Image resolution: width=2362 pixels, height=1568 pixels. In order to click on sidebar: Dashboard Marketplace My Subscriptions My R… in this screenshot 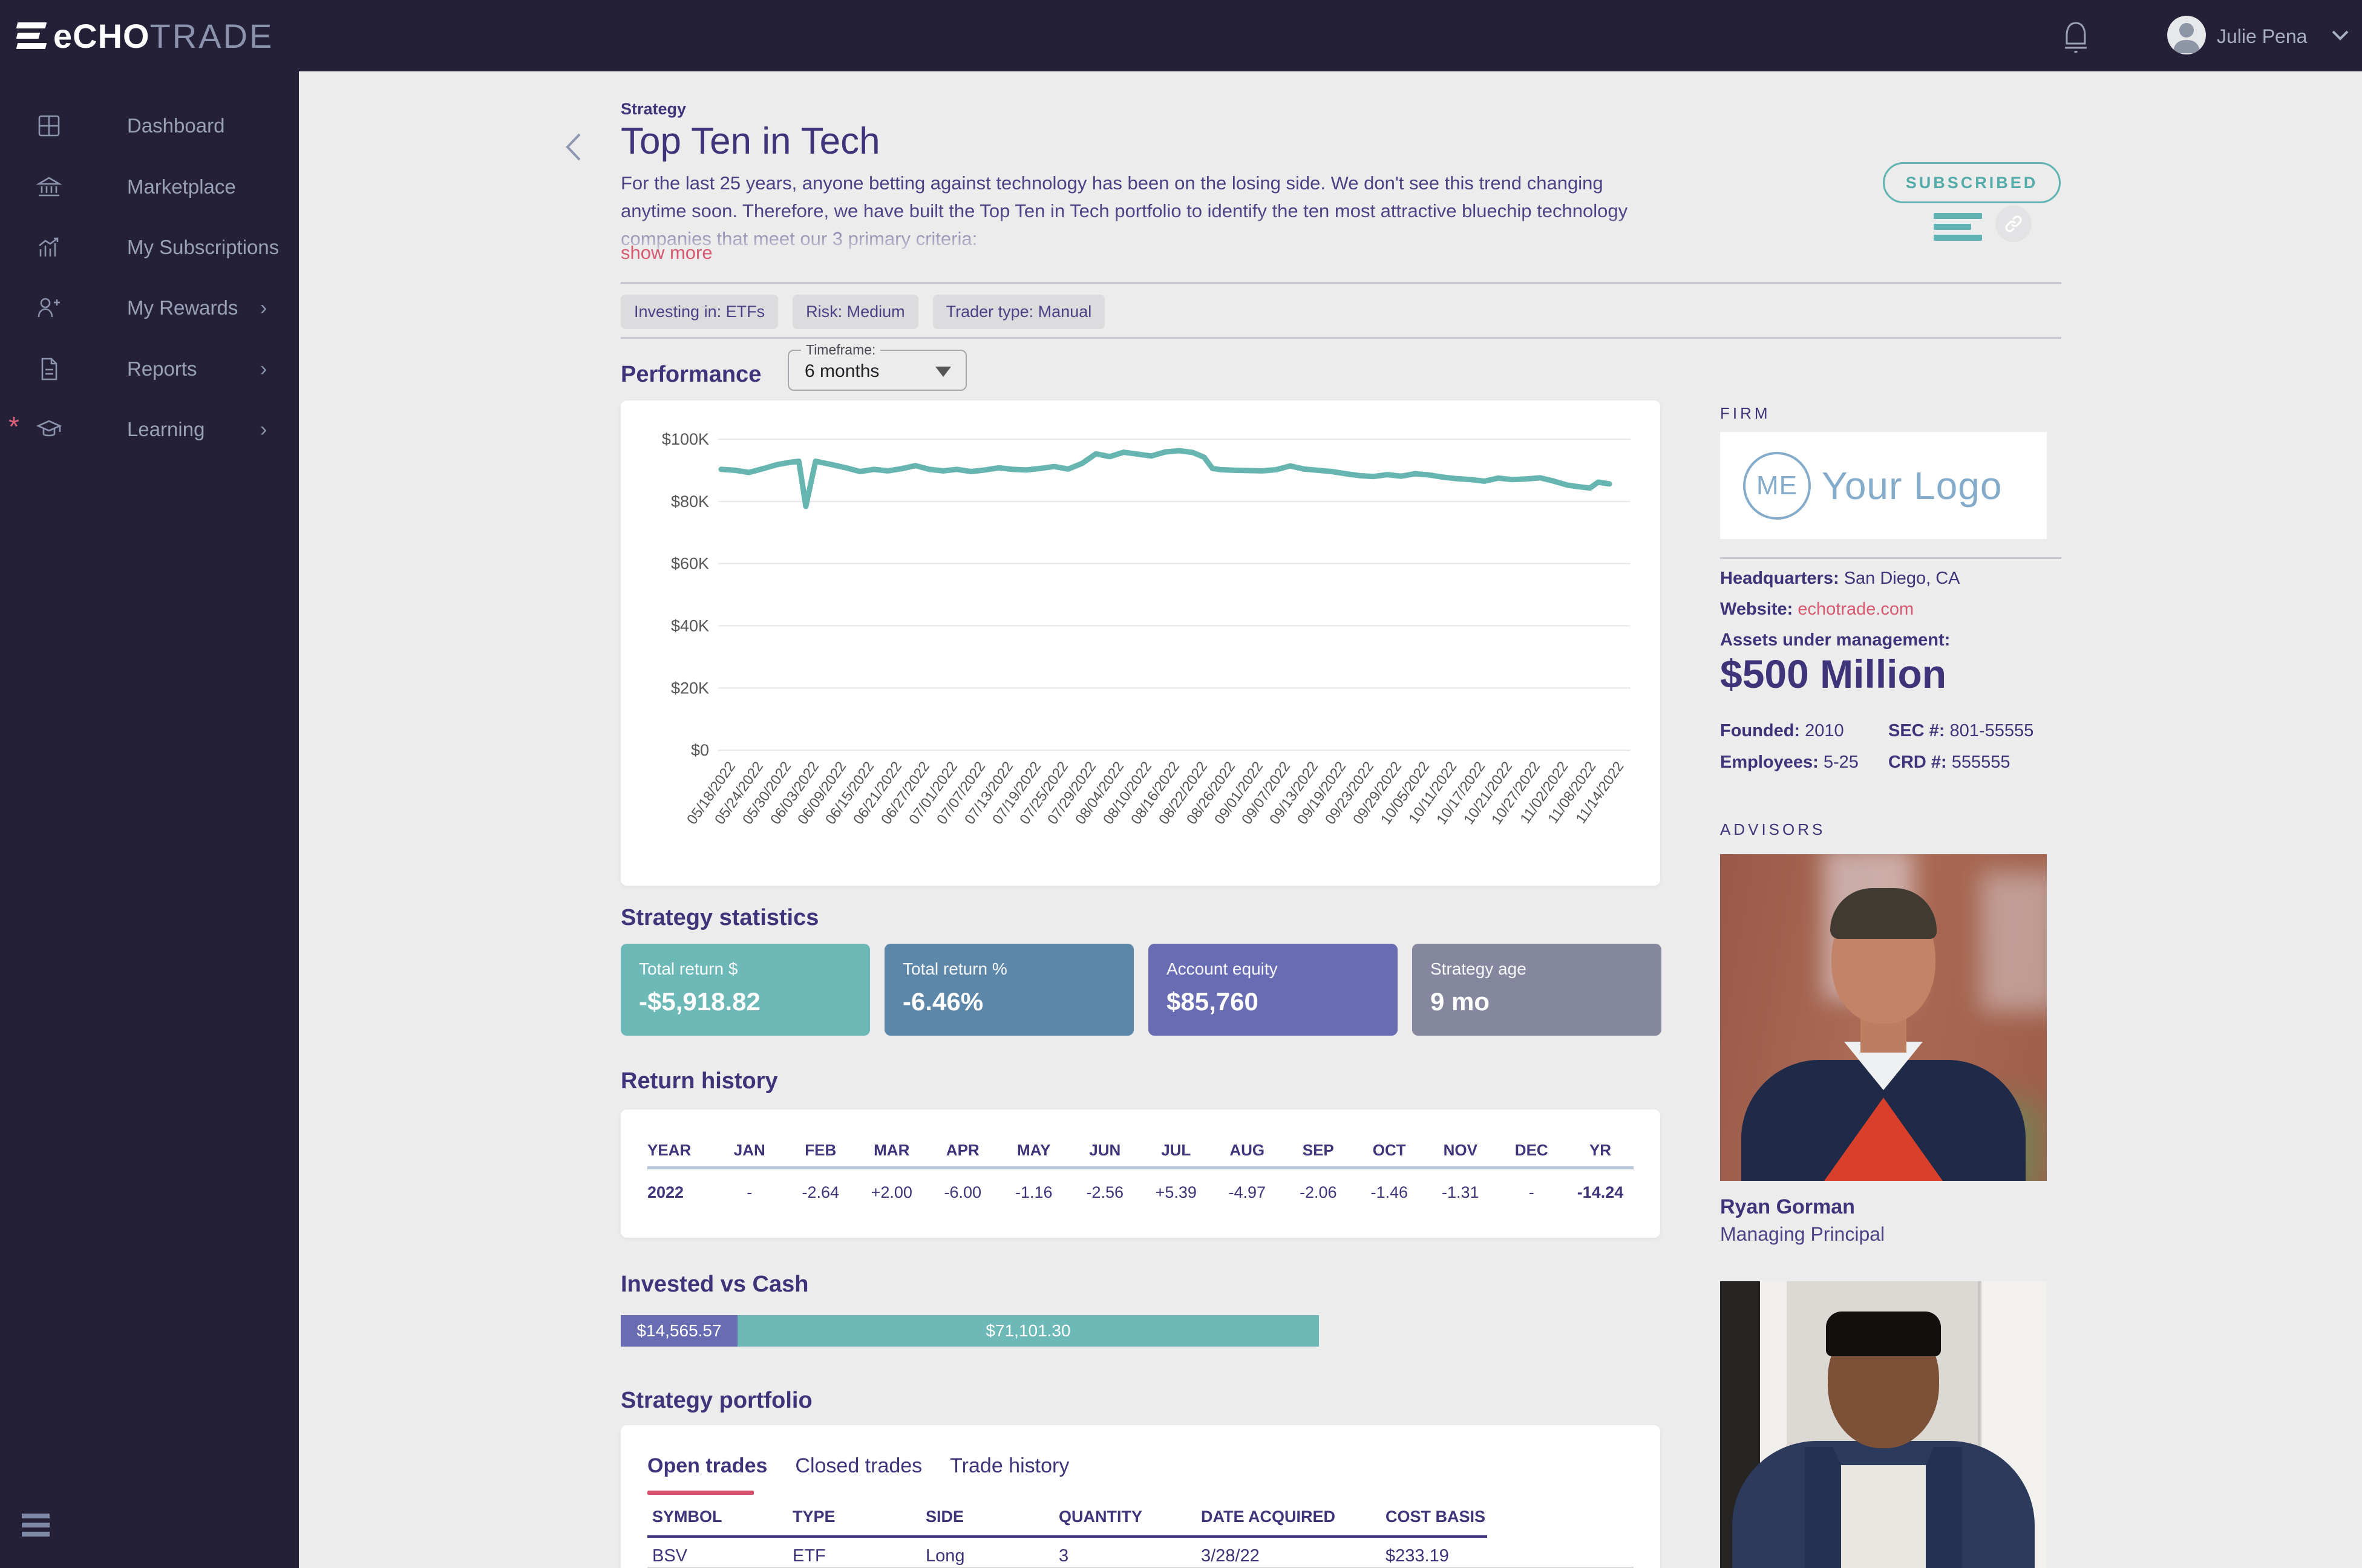, I will do `click(149, 784)`.